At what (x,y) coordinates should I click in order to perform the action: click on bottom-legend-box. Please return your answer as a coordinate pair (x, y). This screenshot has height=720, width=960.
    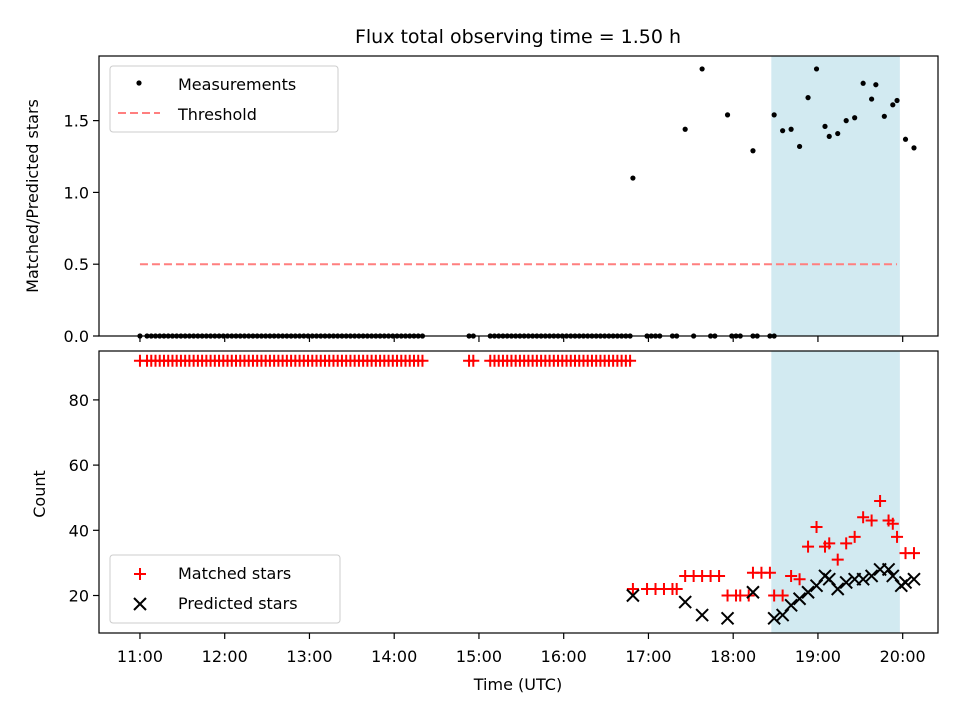
    Looking at the image, I should click on (225, 589).